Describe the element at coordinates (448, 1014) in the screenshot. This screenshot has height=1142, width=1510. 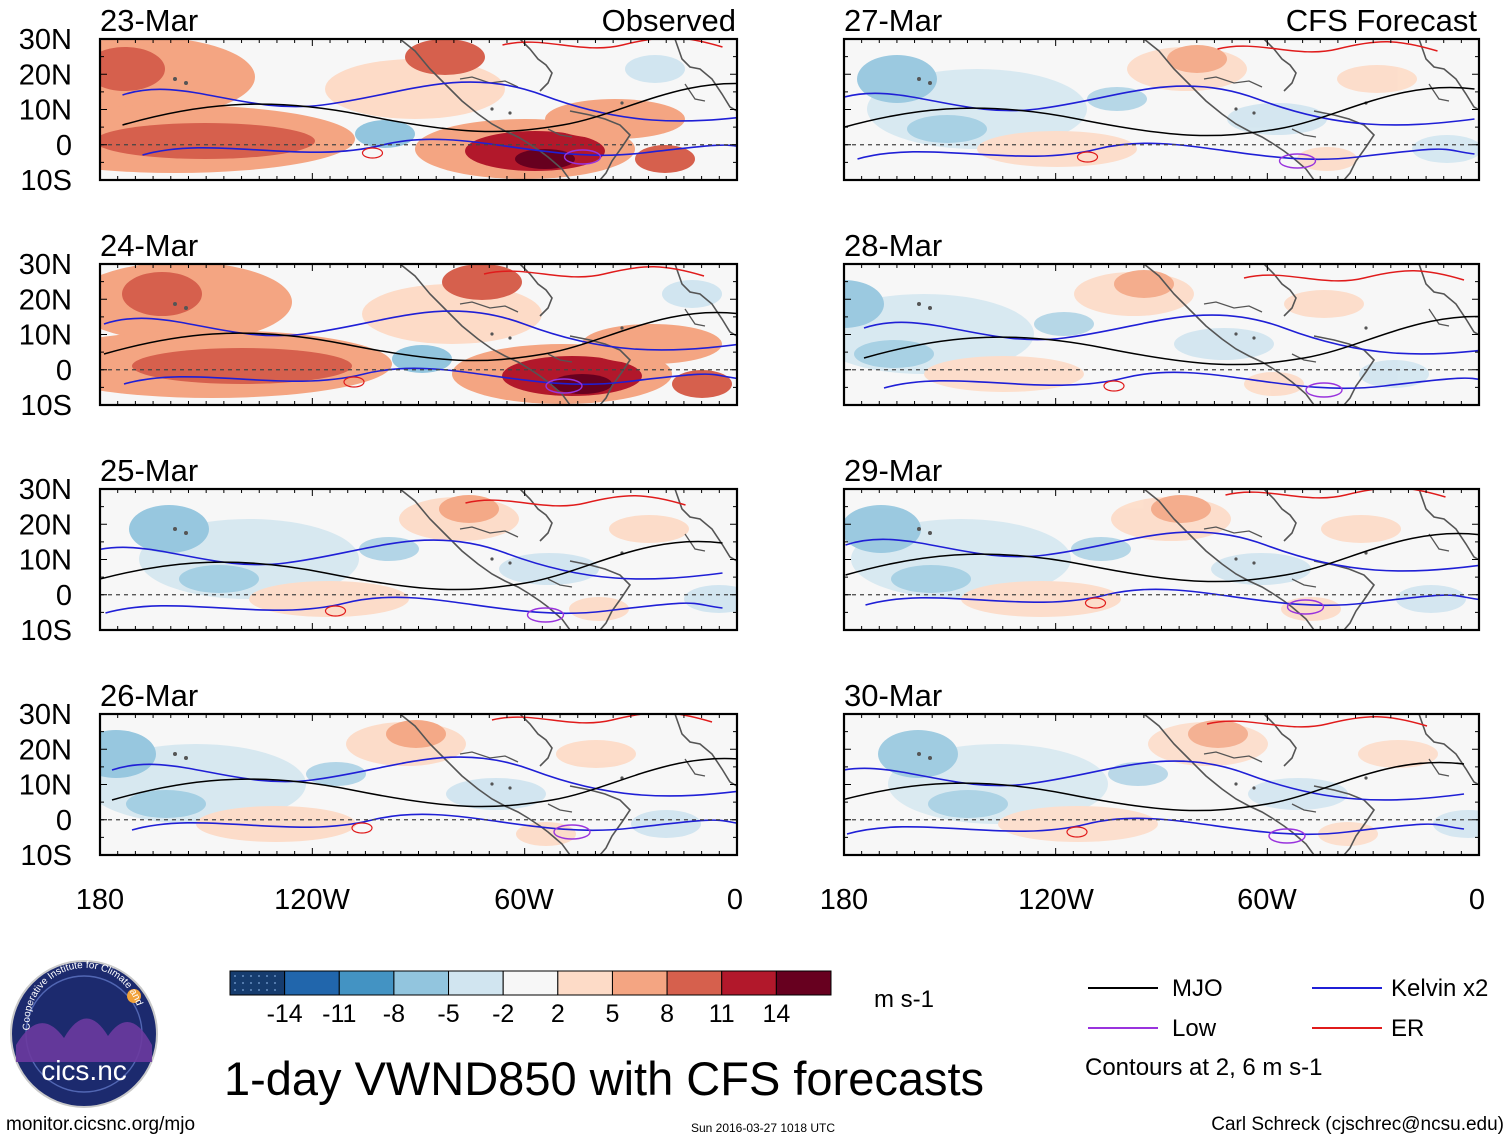
I see `colorbar-tick-label: -5` at that location.